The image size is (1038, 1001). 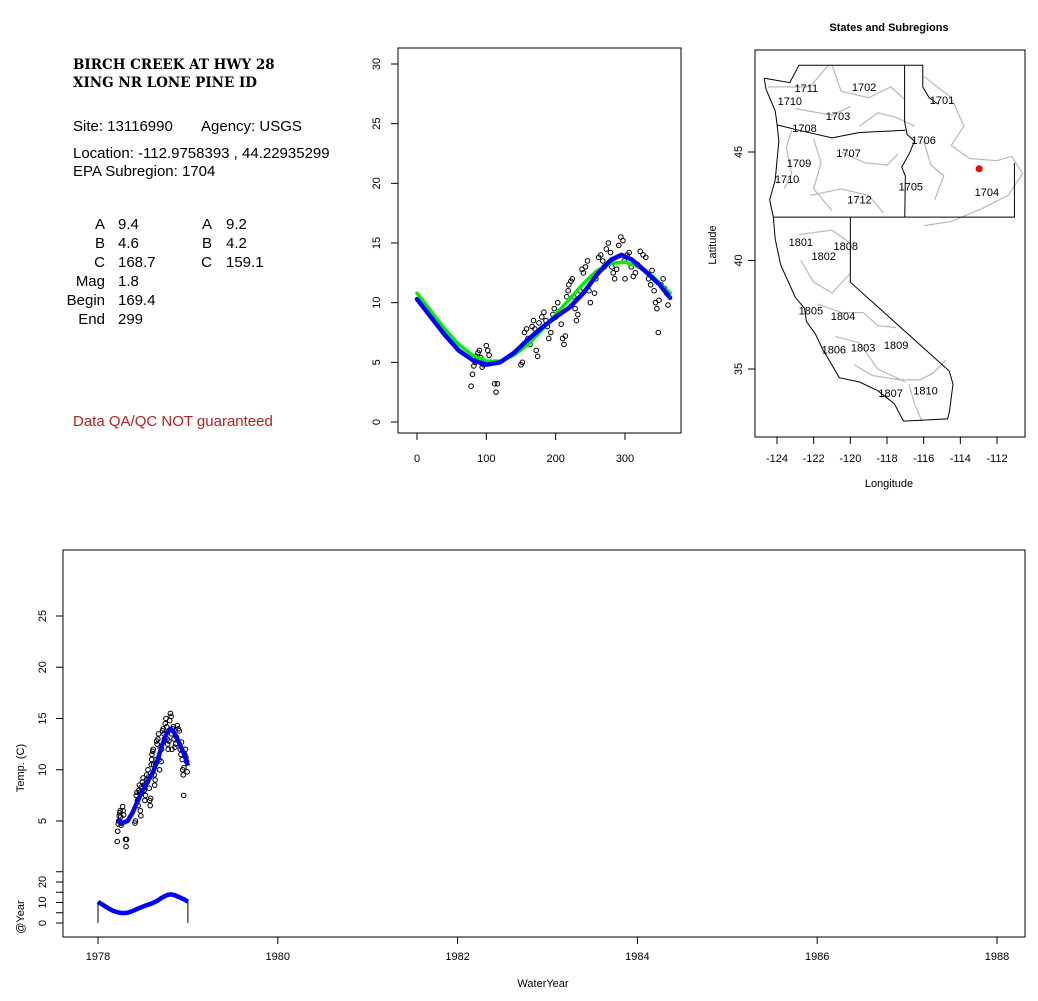 I want to click on y-tick-label: 15, so click(x=377, y=243).